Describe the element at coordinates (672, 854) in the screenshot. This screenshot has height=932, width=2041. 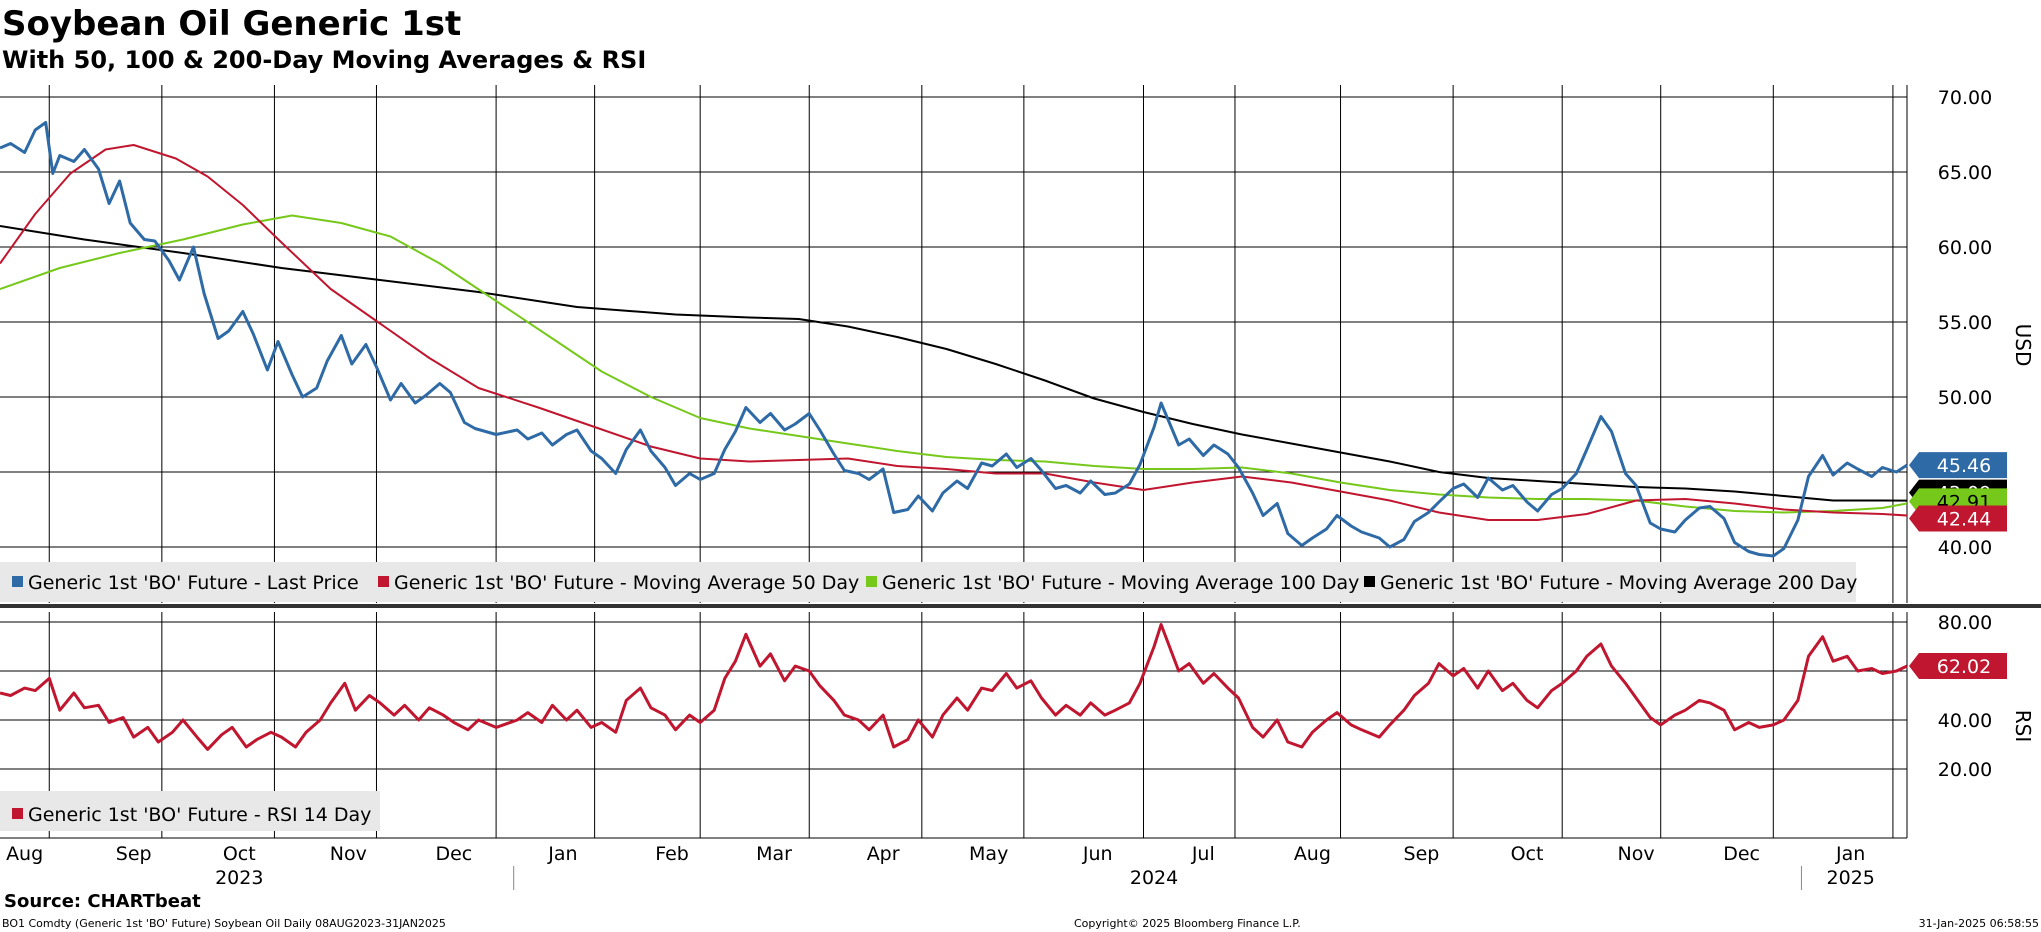
I see `x-tick-label: Feb` at that location.